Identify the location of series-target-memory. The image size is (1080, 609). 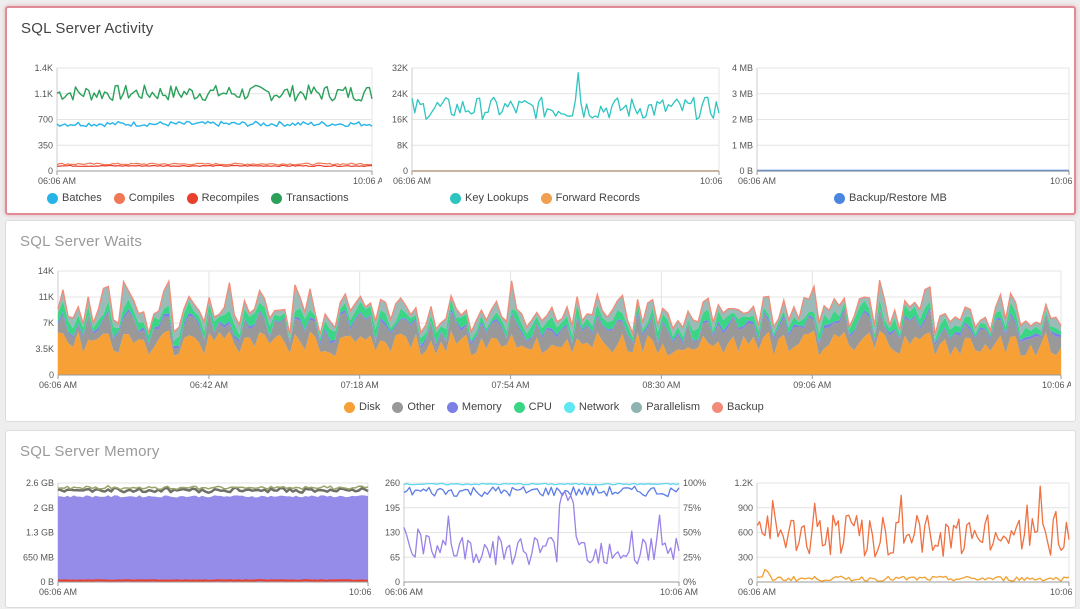
(213, 487).